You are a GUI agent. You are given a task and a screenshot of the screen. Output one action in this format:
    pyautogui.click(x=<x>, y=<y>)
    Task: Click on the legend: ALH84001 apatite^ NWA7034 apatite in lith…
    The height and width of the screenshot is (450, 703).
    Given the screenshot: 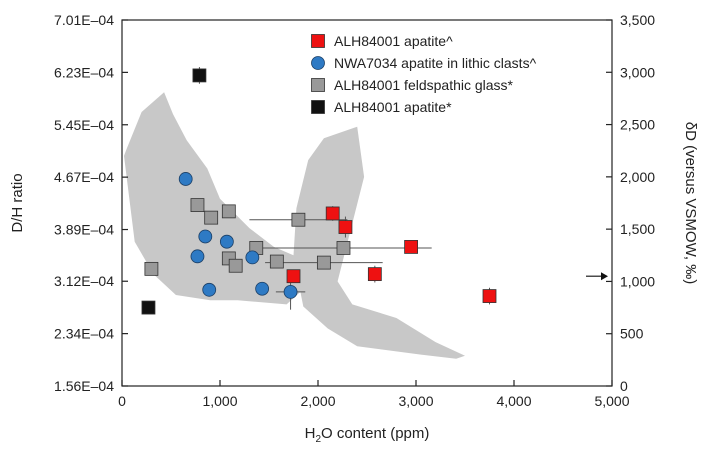 What is the action you would take?
    pyautogui.click(x=424, y=74)
    